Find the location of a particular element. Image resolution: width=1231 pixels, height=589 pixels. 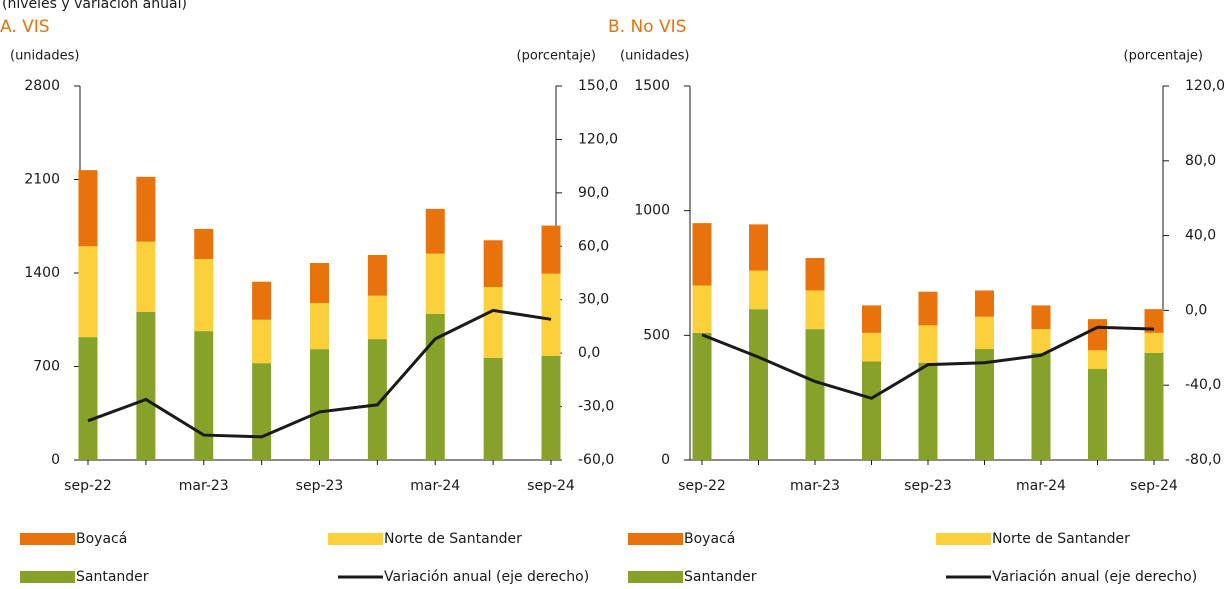

y2-tick-label: 30,0 is located at coordinates (593, 300).